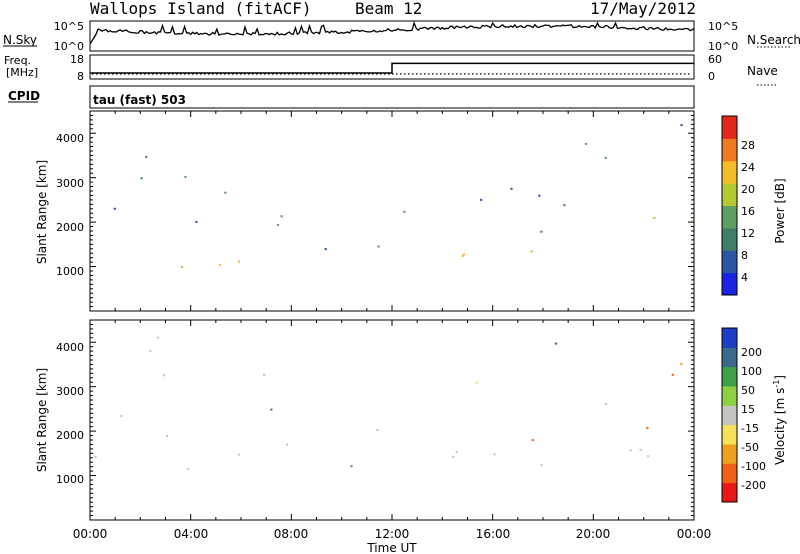 The width and height of the screenshot is (800, 554). I want to click on power-cbar-label: Power [dB], so click(780, 210).